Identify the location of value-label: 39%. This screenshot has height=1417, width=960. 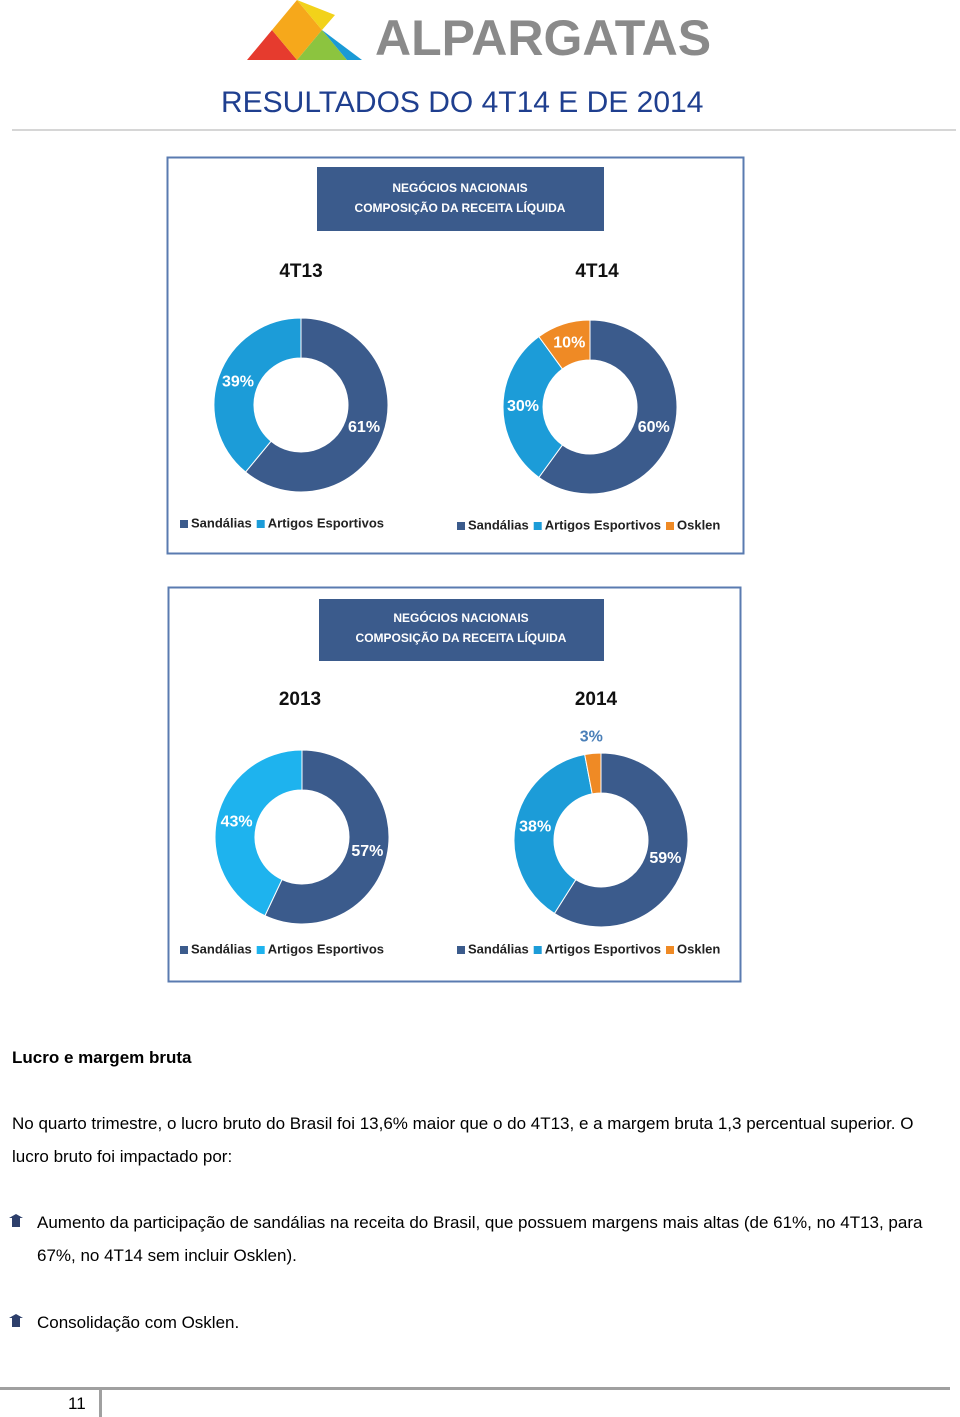
(238, 382).